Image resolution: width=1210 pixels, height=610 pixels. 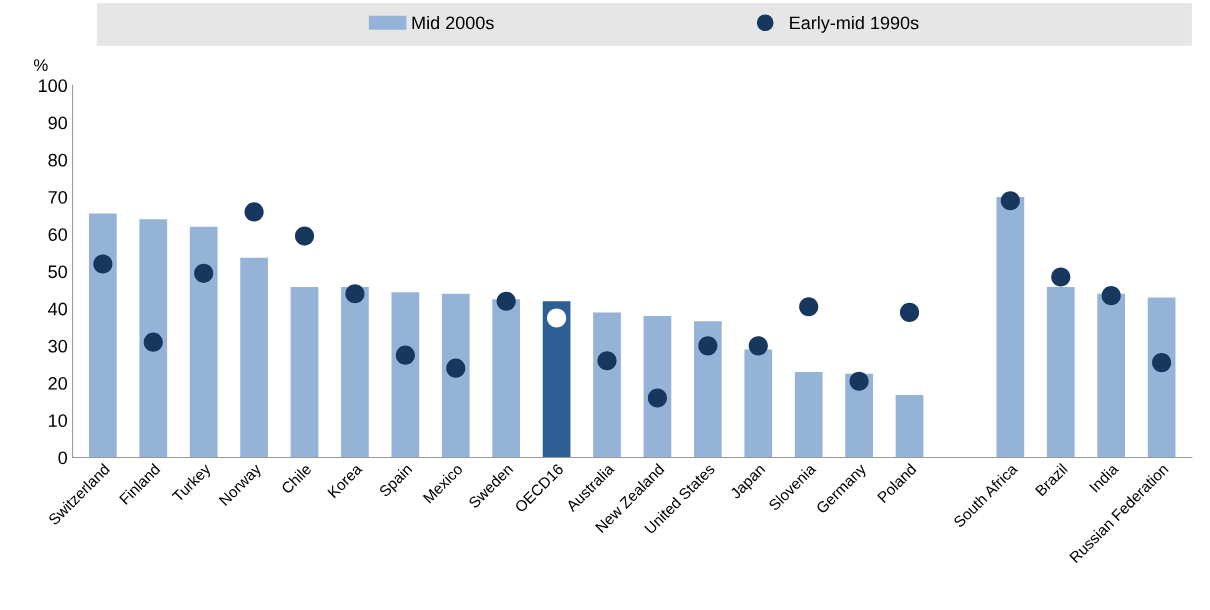 I want to click on y-tick-label: 10, so click(x=58, y=421).